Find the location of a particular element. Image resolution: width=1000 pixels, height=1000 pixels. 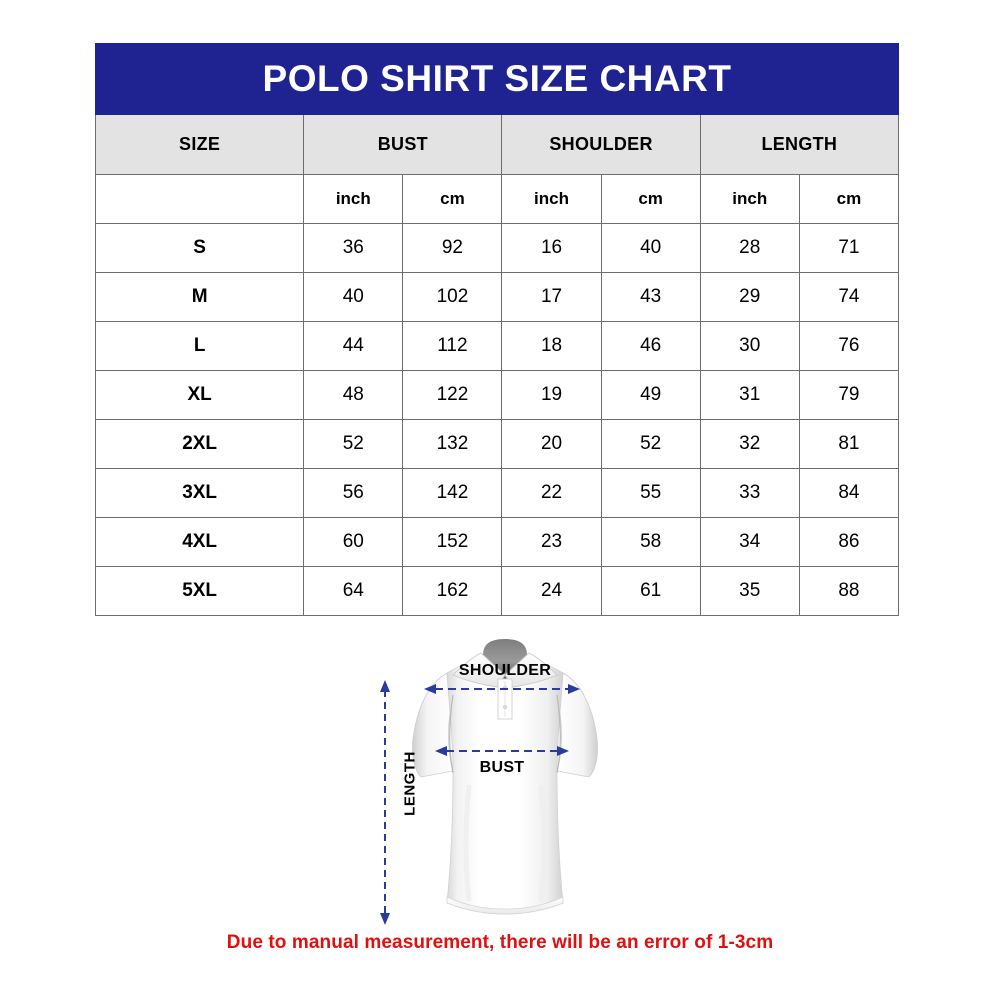

cell-shoulder-cm: 43 is located at coordinates (650, 297).